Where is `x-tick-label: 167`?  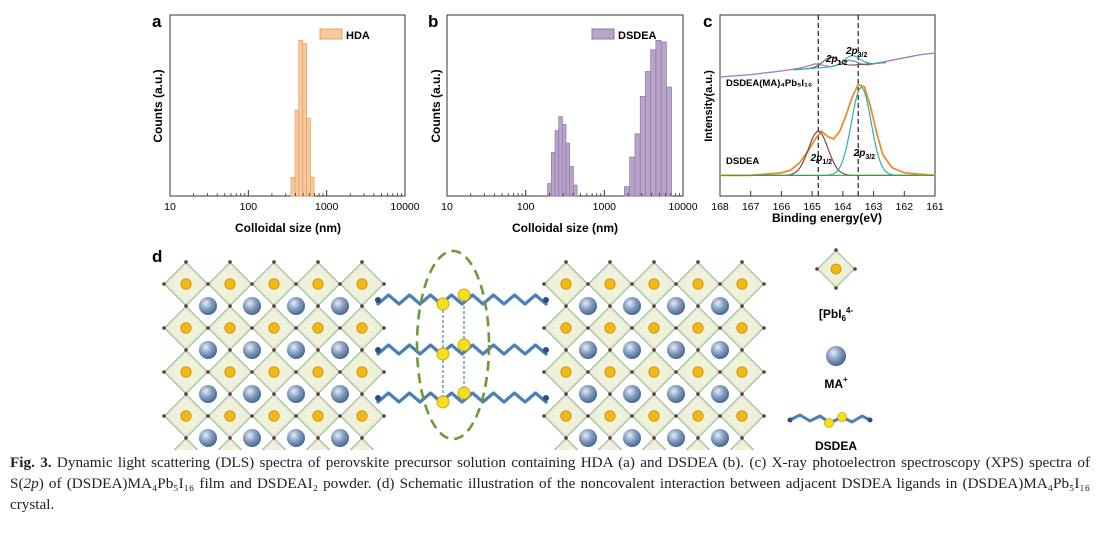 x-tick-label: 167 is located at coordinates (751, 207).